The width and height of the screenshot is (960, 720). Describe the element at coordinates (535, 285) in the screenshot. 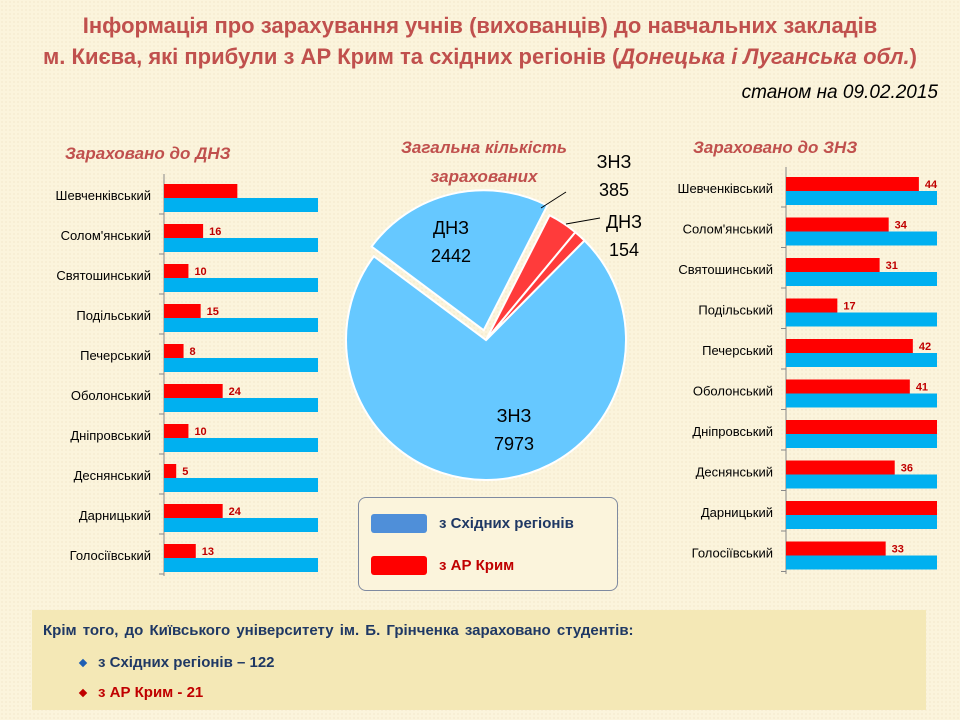

I see `pie-slice-dnz-crimea` at that location.